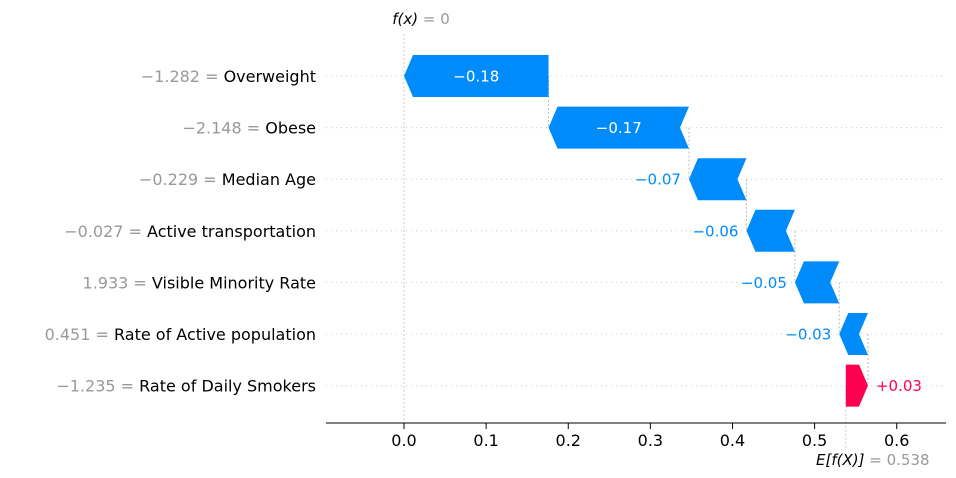 The height and width of the screenshot is (478, 956). Describe the element at coordinates (182, 76) in the screenshot. I see `feature-value: −1.282 =` at that location.